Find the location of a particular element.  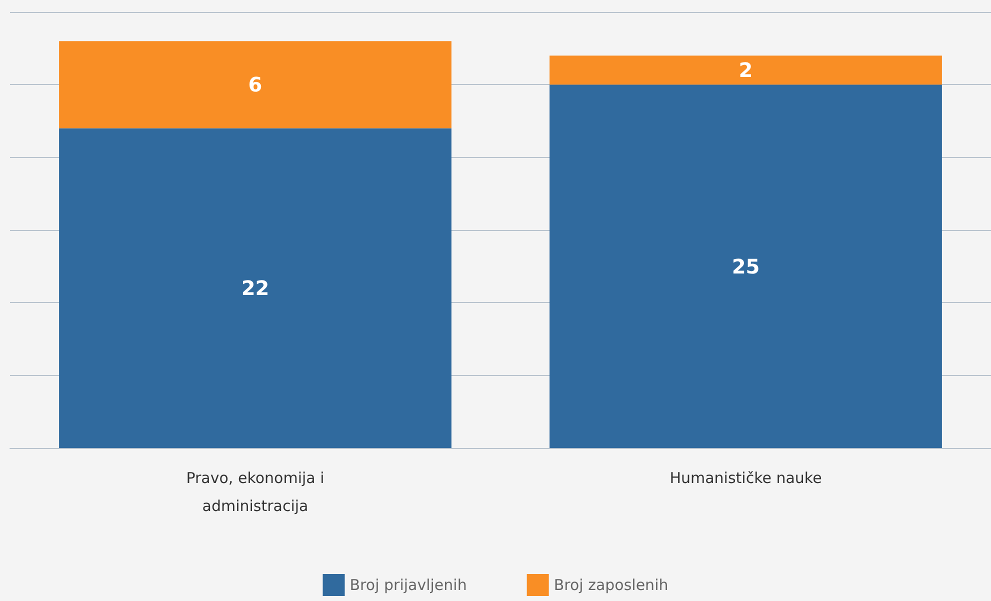

data-label: 6 is located at coordinates (255, 84).